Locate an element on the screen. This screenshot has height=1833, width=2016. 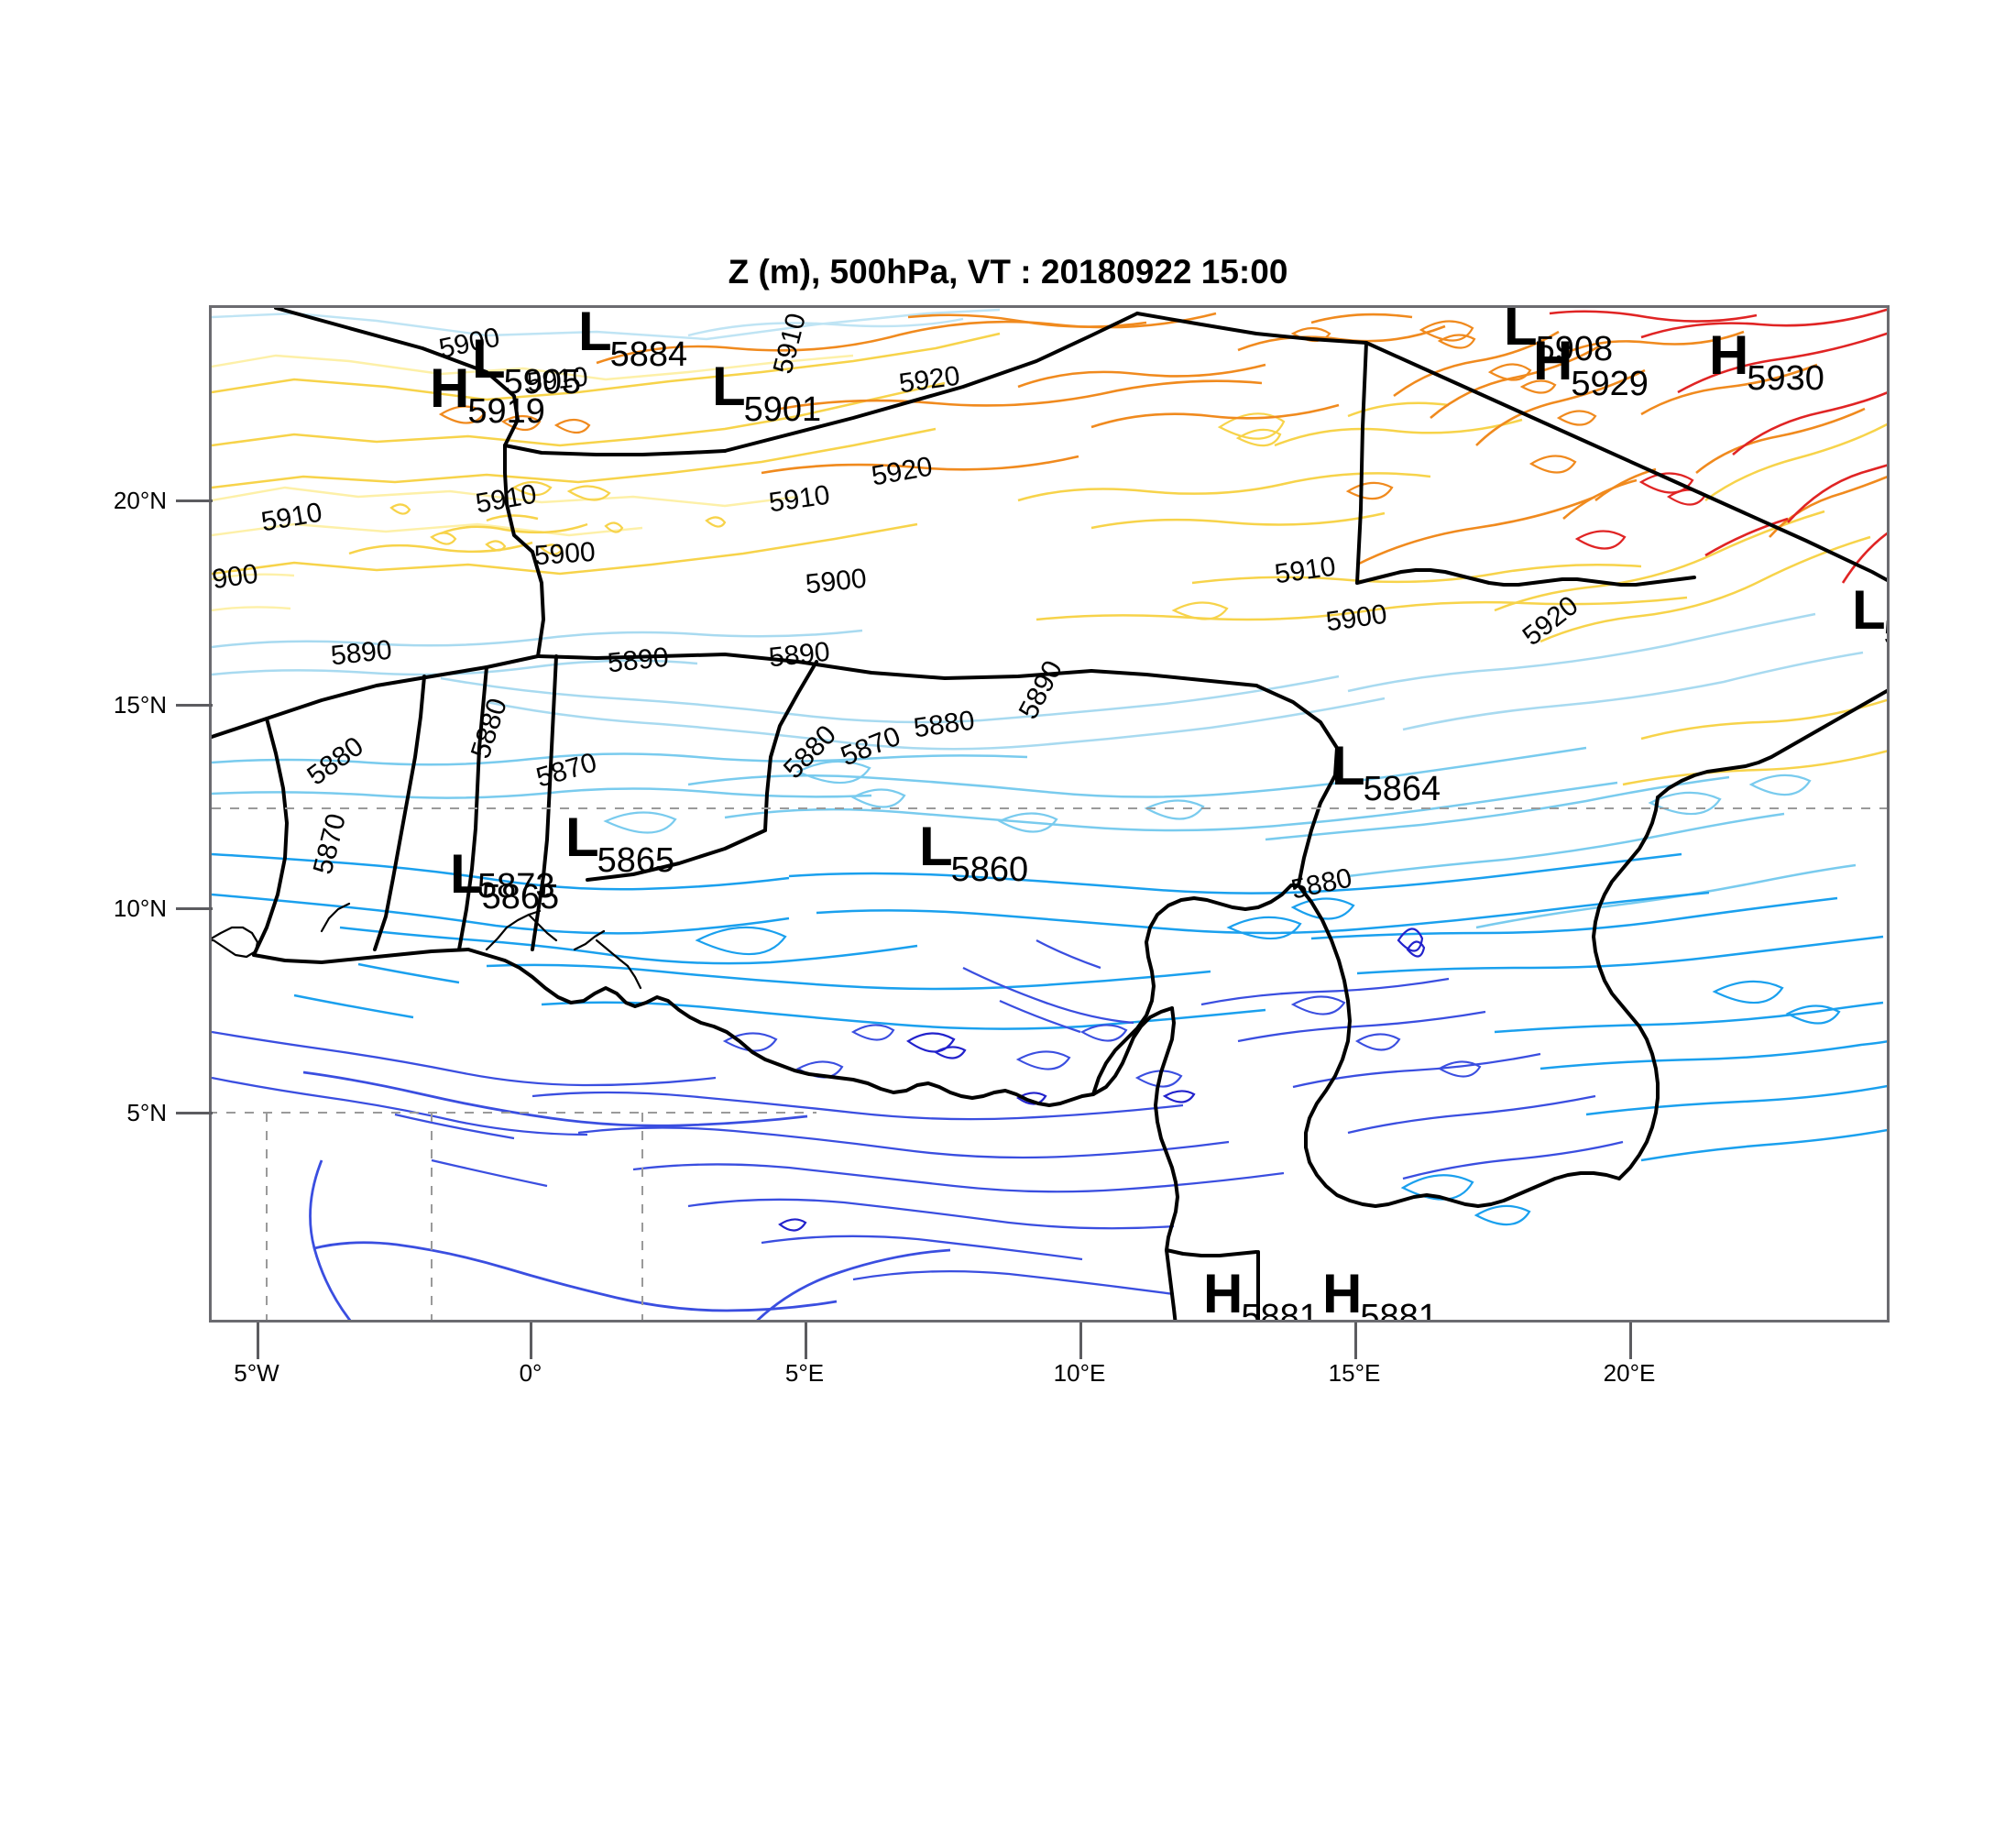
xtick-mark-5W is located at coordinates (258, 1341).